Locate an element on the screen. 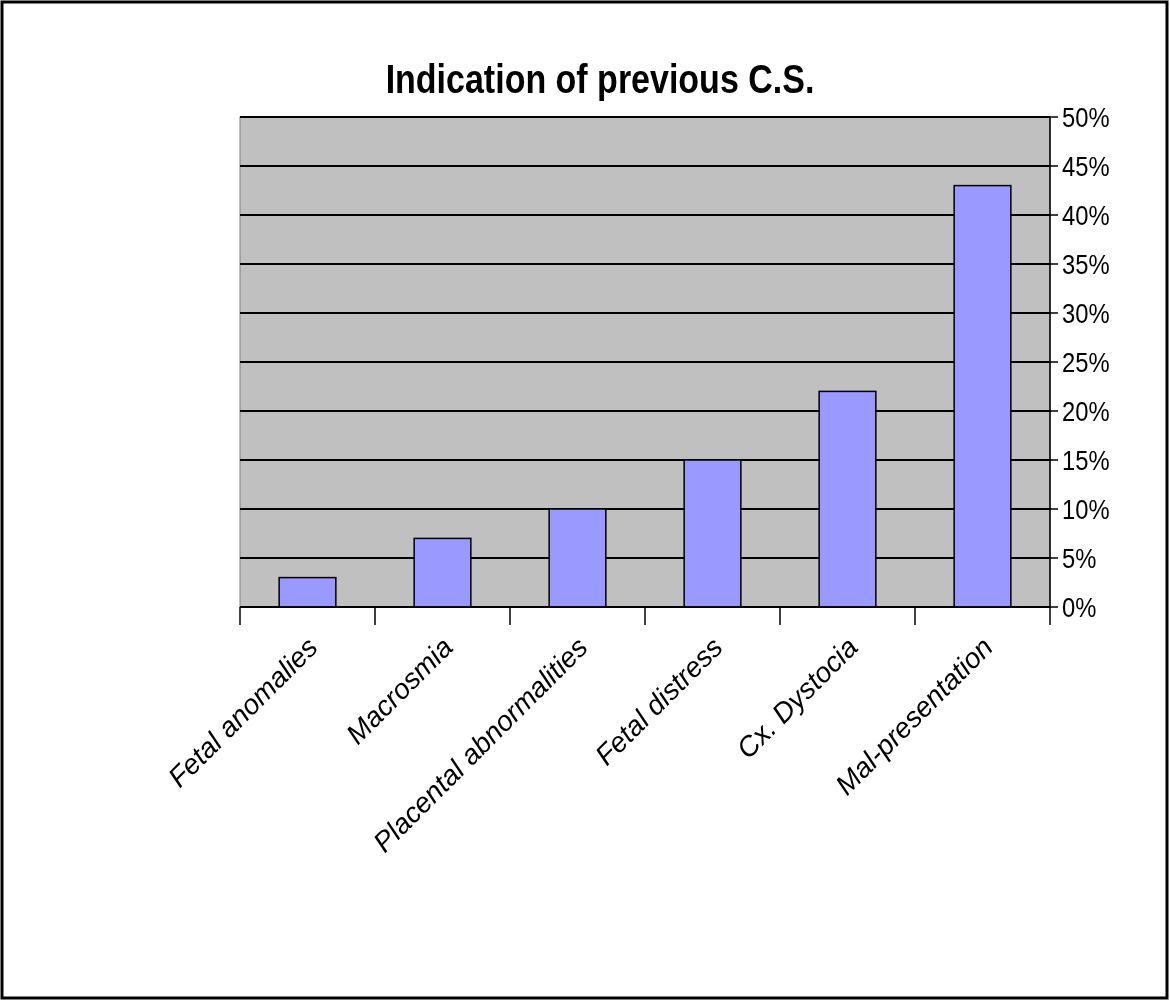 The height and width of the screenshot is (1001, 1170). y-tick-label: 5% is located at coordinates (1079, 558).